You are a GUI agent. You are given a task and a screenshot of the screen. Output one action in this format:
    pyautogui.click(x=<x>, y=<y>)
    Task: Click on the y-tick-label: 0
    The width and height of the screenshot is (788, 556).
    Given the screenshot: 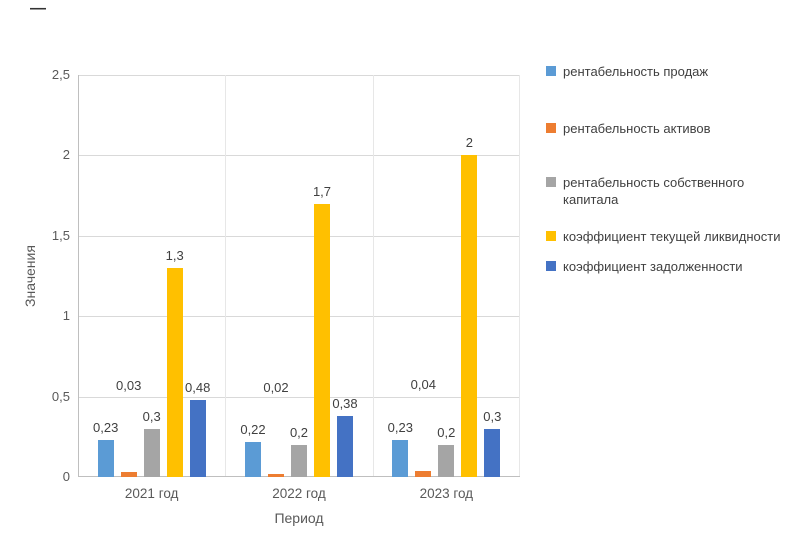 What is the action you would take?
    pyautogui.click(x=66, y=476)
    